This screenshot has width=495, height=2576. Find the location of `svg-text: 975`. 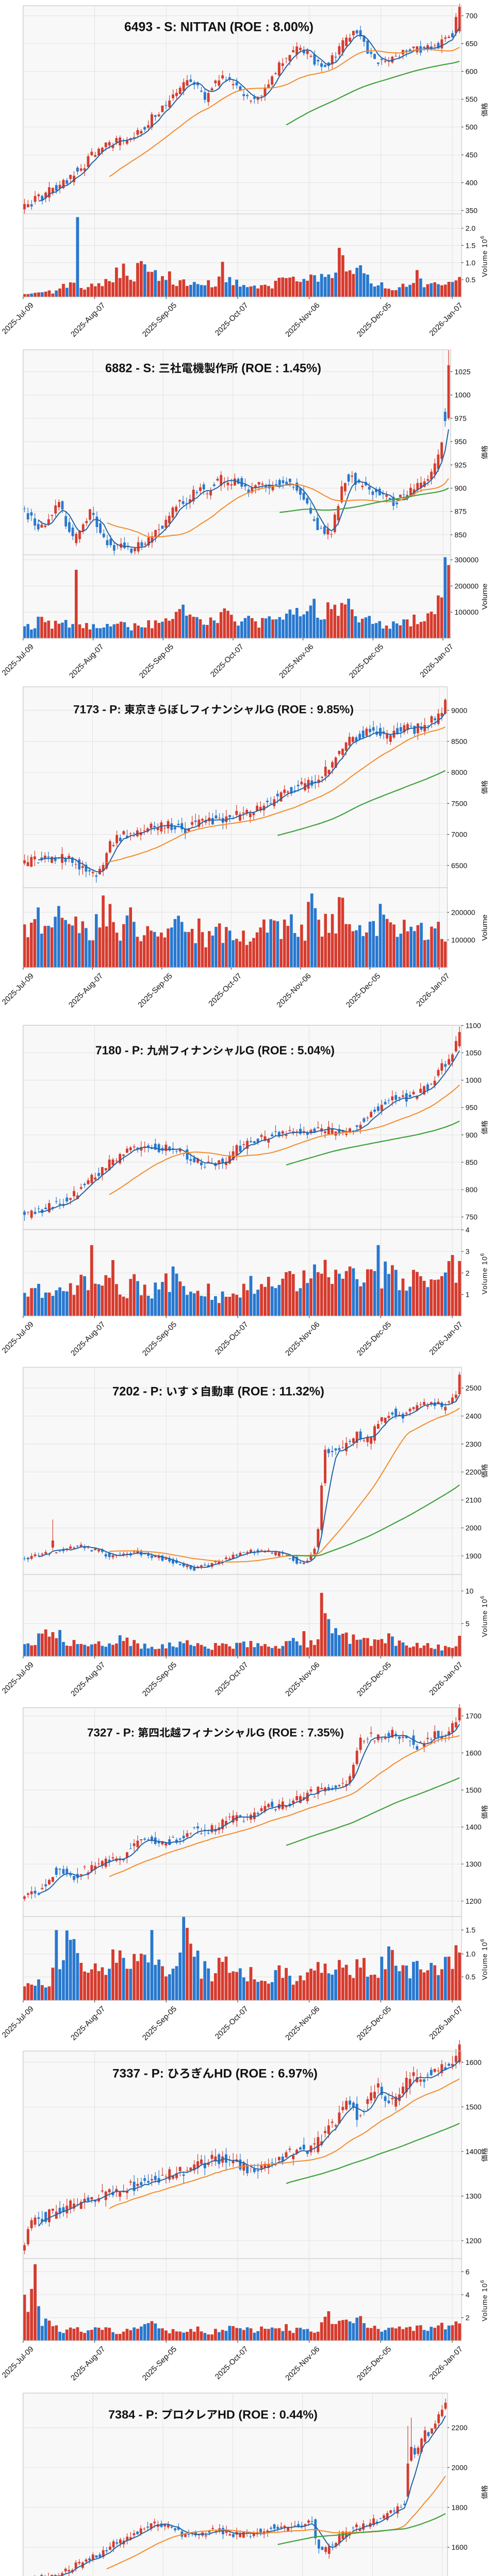

svg-text: 975 is located at coordinates (461, 418).